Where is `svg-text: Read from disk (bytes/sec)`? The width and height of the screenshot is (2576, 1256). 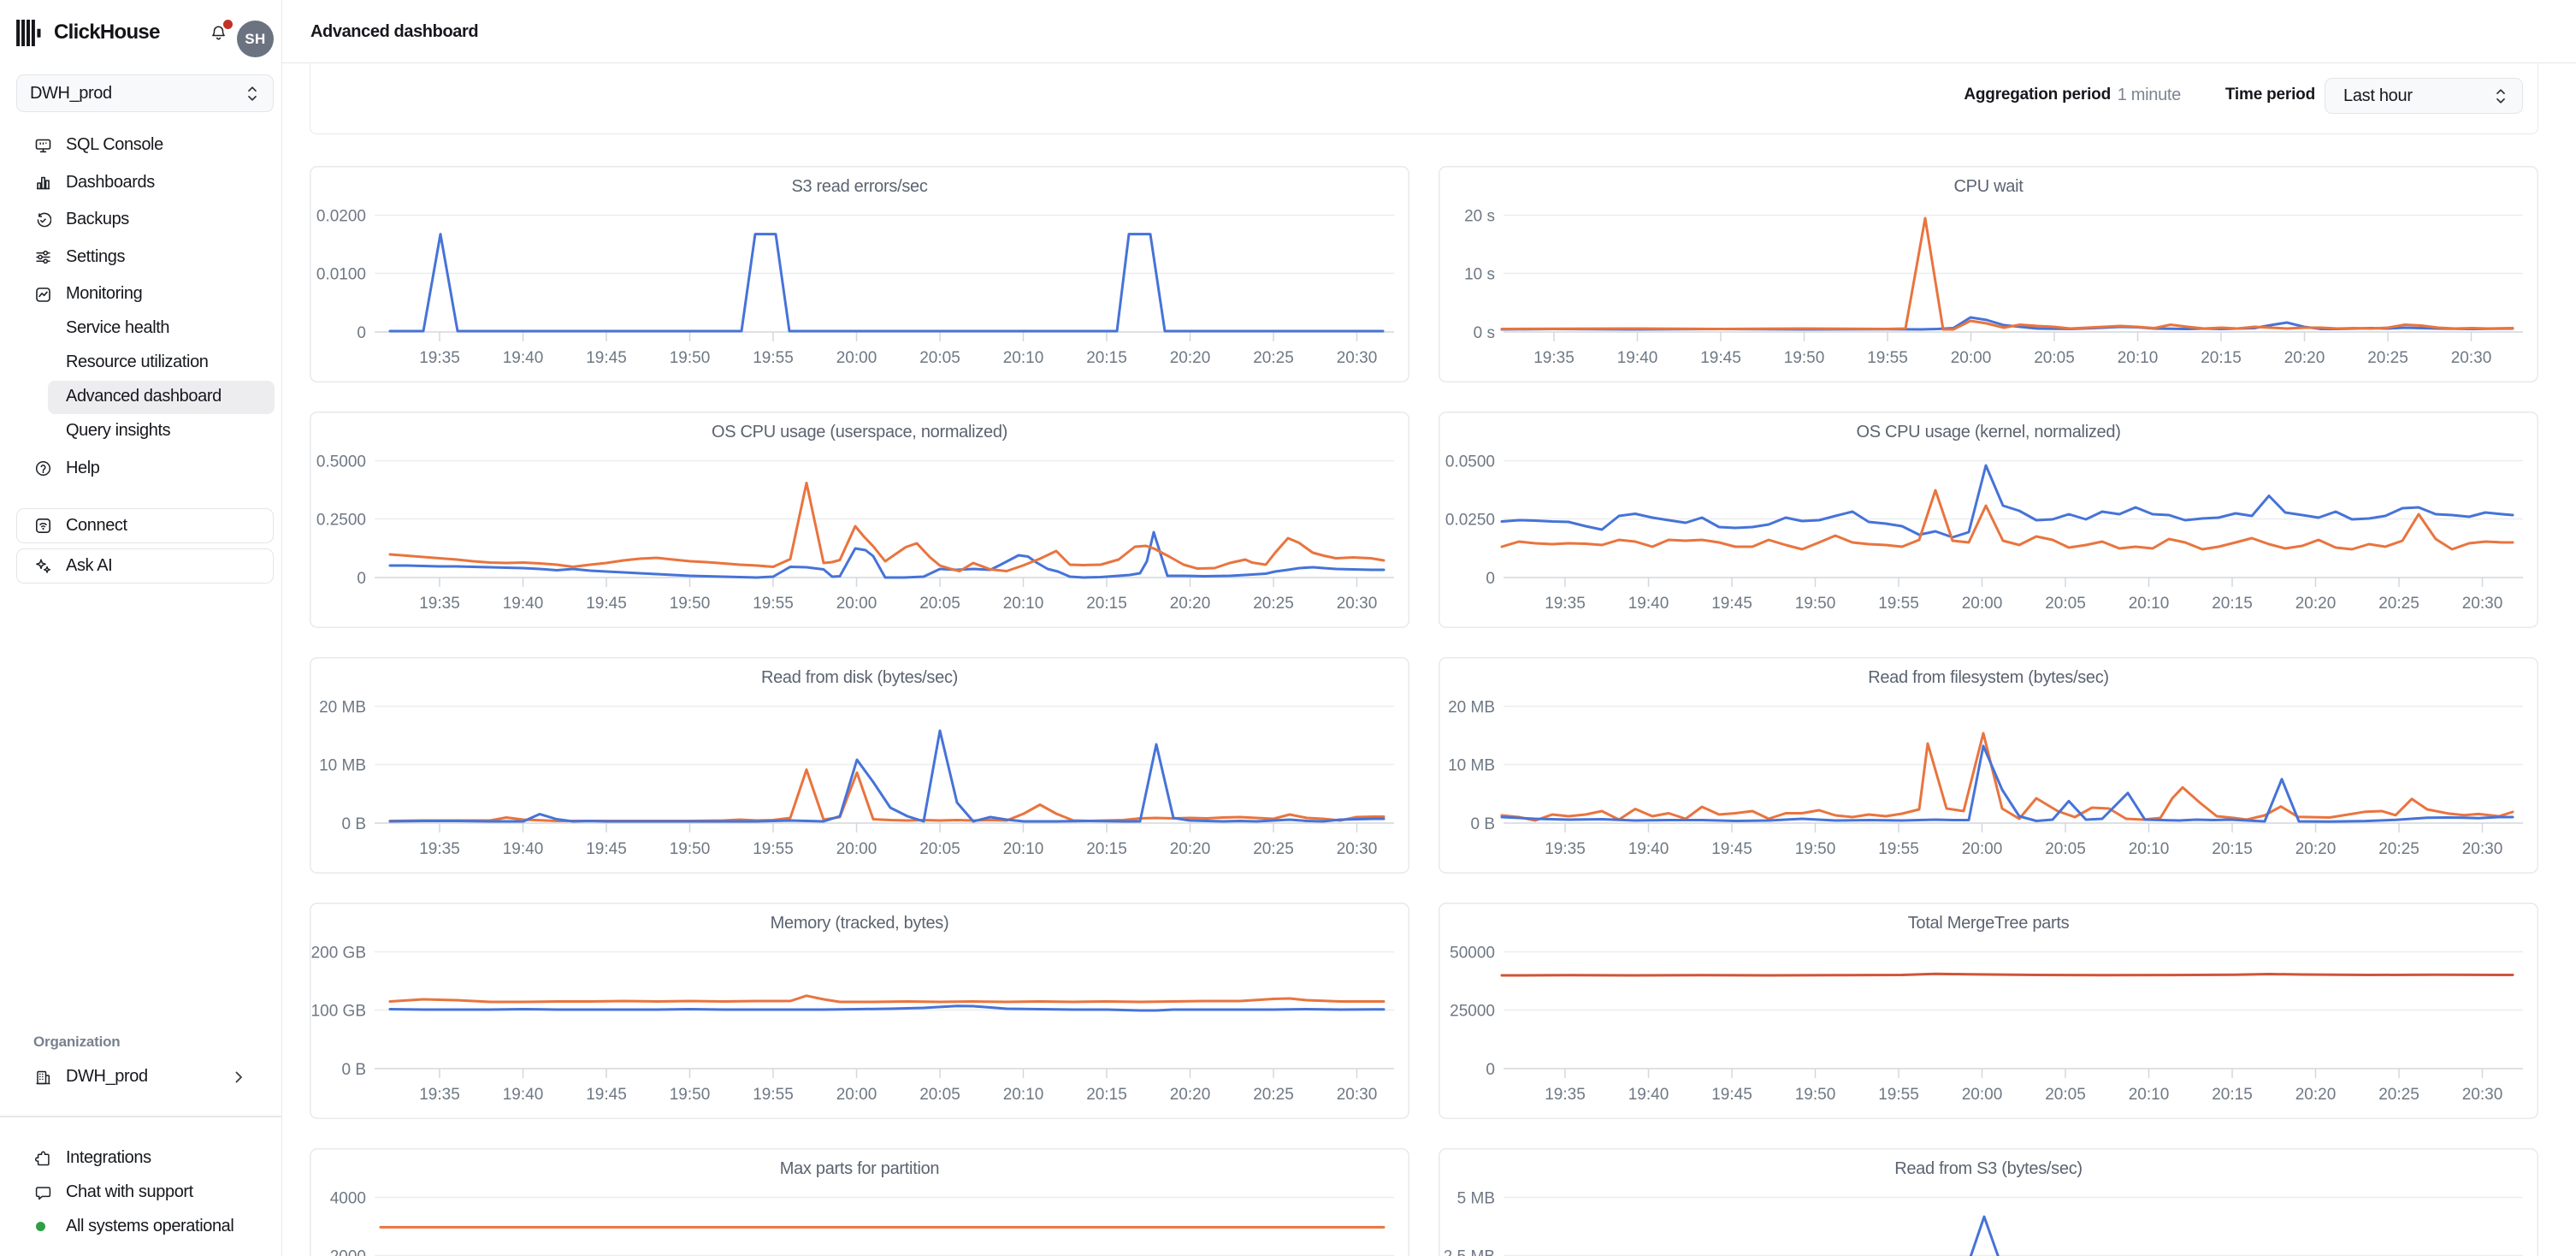 svg-text: Read from disk (bytes/sec) is located at coordinates (859, 677).